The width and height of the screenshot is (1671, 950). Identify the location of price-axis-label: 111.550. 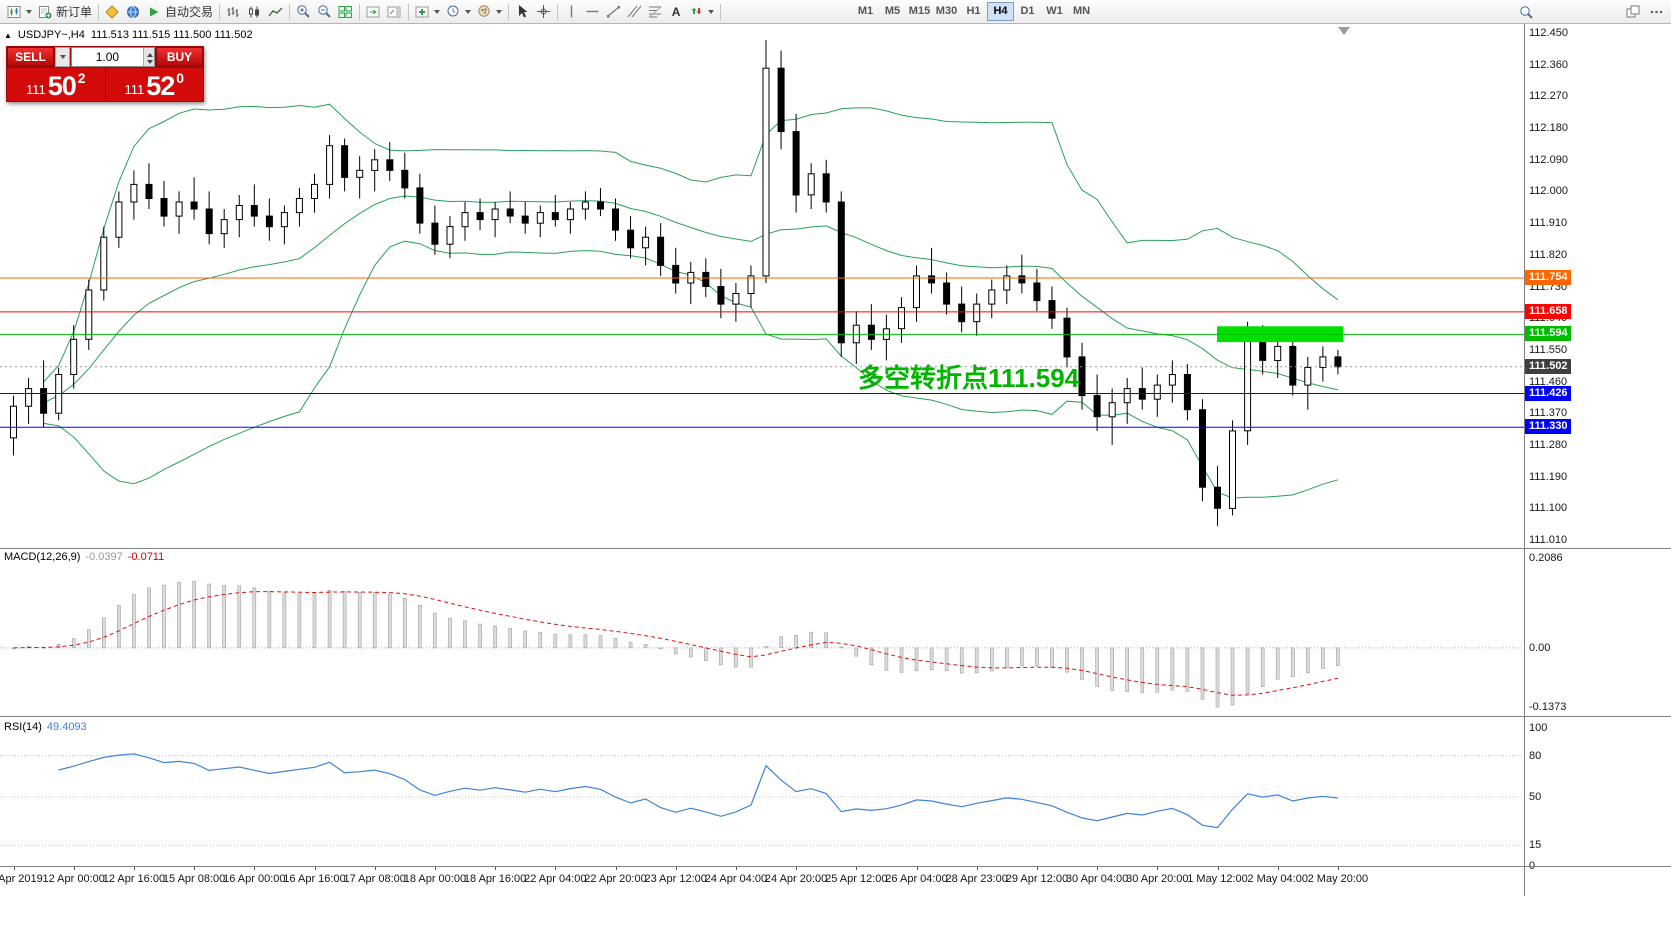
(1548, 349).